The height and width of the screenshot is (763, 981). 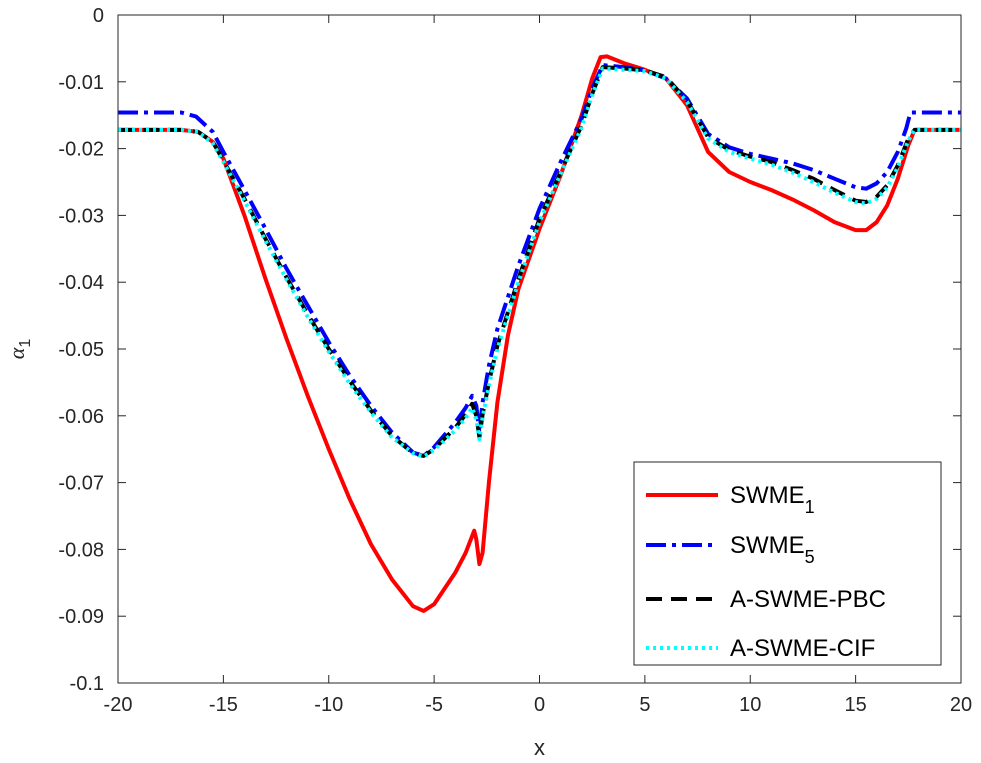 What do you see at coordinates (25, 343) in the screenshot?
I see `y-axis-label-subscript: 1` at bounding box center [25, 343].